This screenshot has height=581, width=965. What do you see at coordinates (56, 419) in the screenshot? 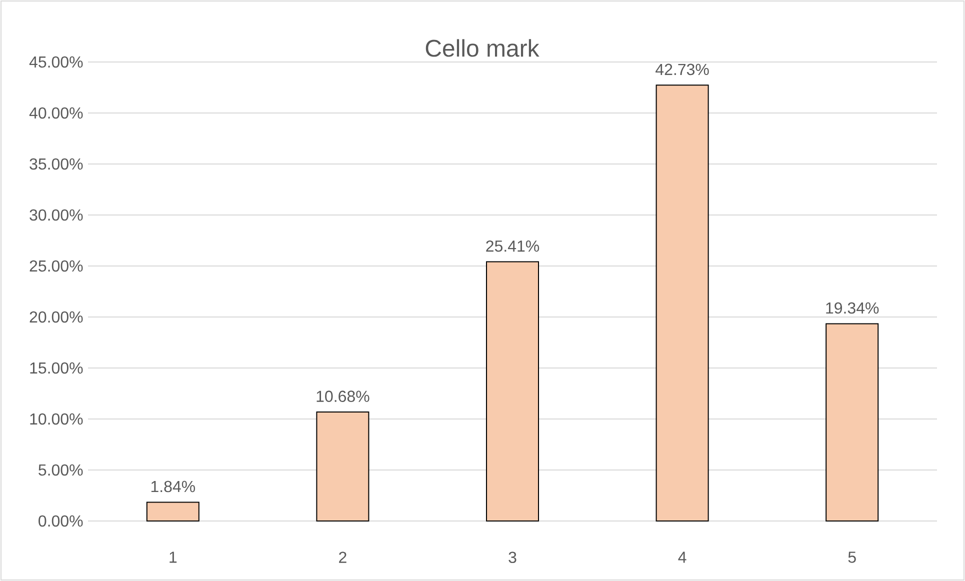
I see `y-tick-label: 10.00%` at bounding box center [56, 419].